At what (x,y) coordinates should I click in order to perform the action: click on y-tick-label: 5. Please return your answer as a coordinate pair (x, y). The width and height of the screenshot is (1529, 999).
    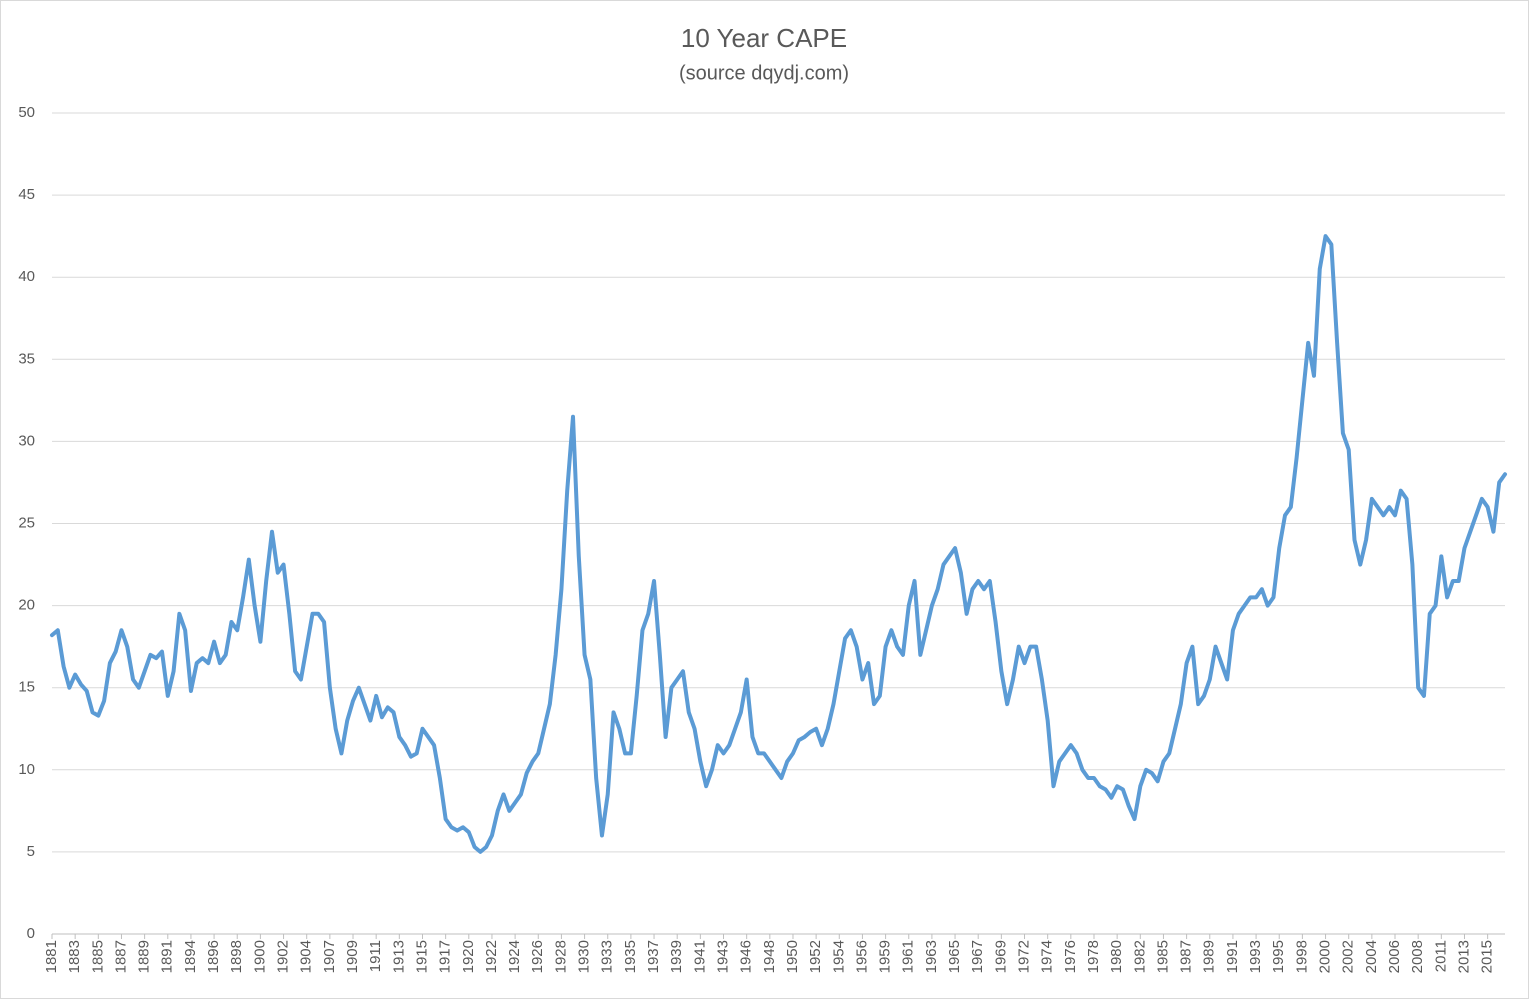
    Looking at the image, I should click on (31, 851).